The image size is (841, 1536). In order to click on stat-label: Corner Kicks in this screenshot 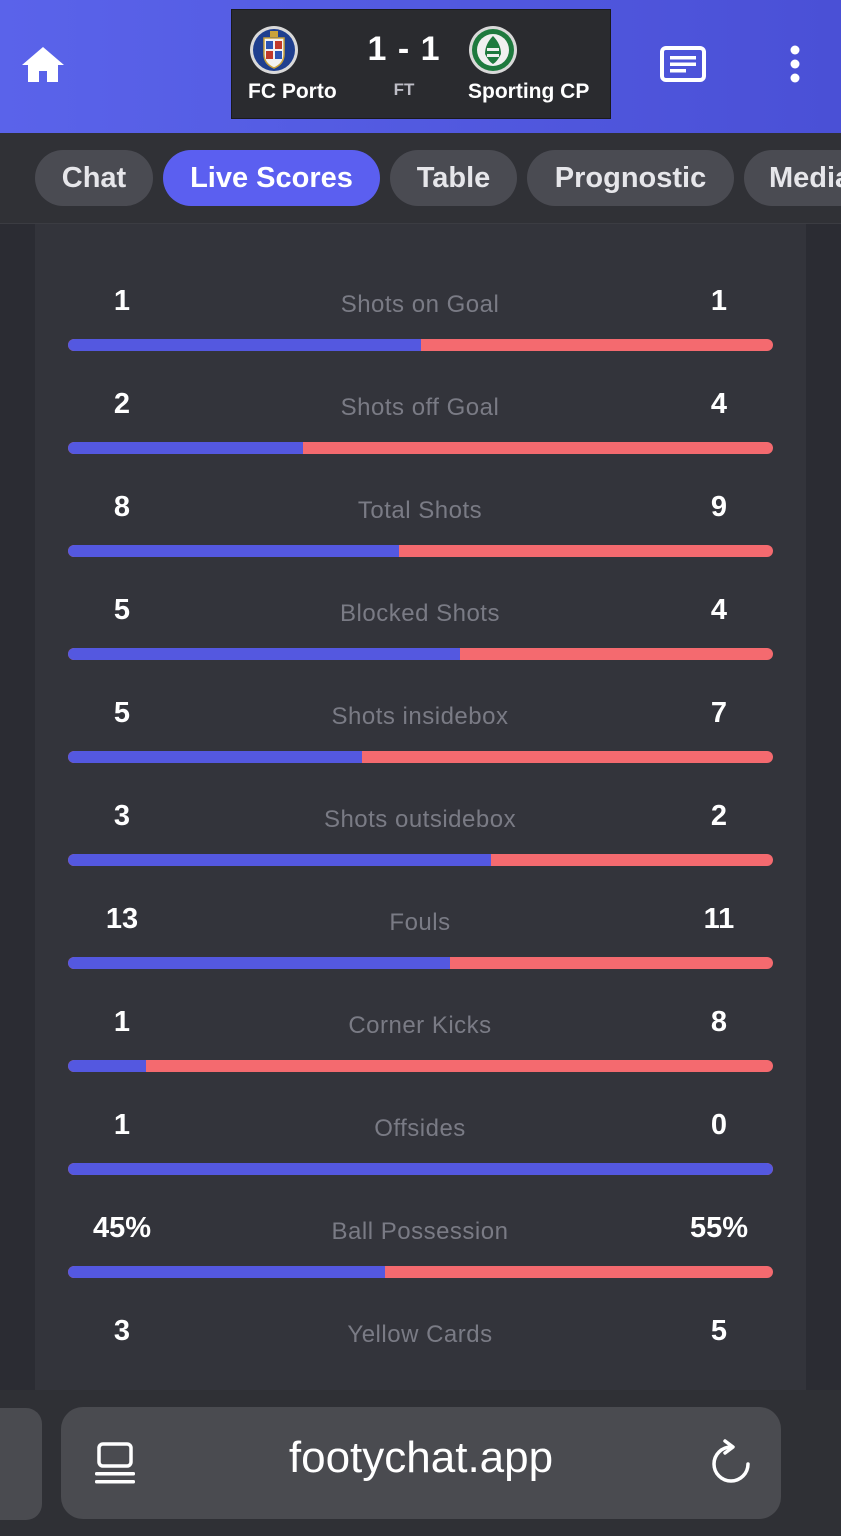, I will do `click(420, 1025)`.